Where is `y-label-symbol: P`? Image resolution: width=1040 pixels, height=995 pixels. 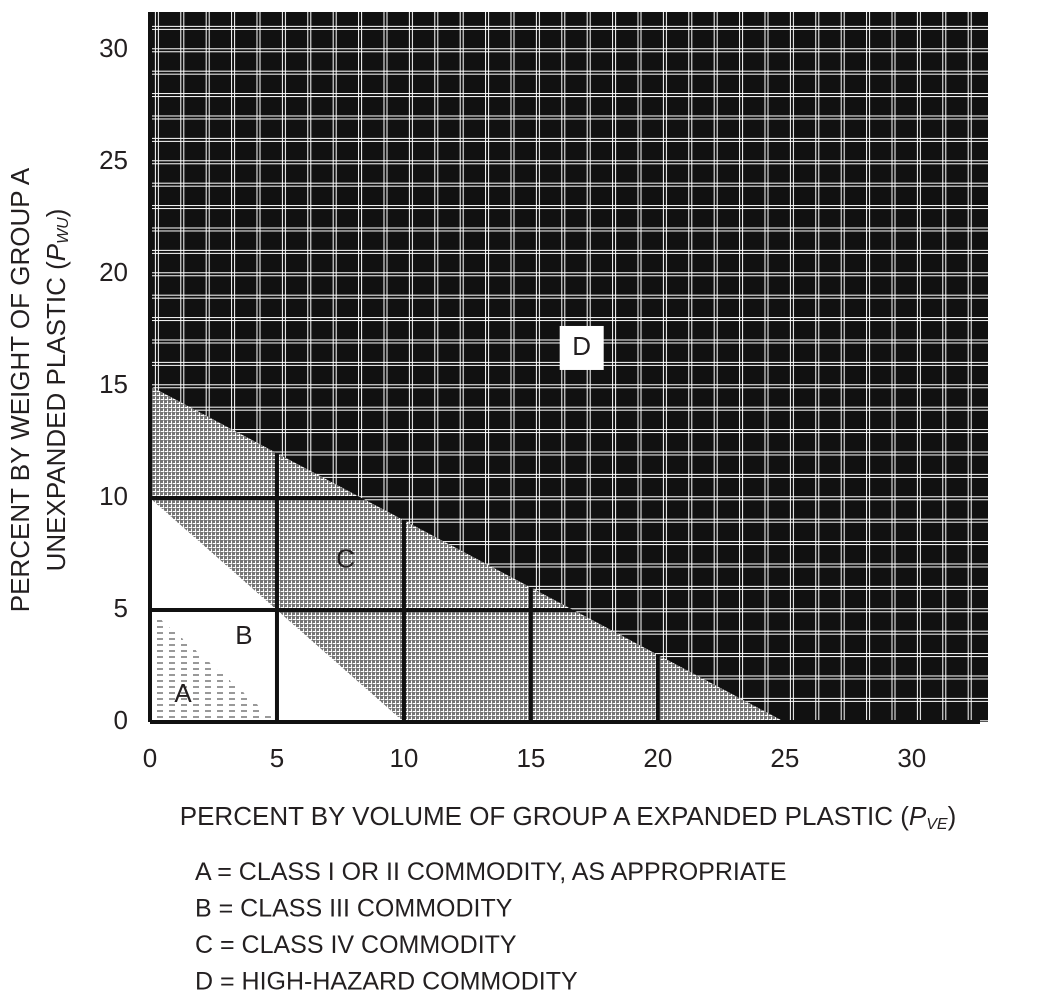
y-label-symbol: P is located at coordinates (56, 252).